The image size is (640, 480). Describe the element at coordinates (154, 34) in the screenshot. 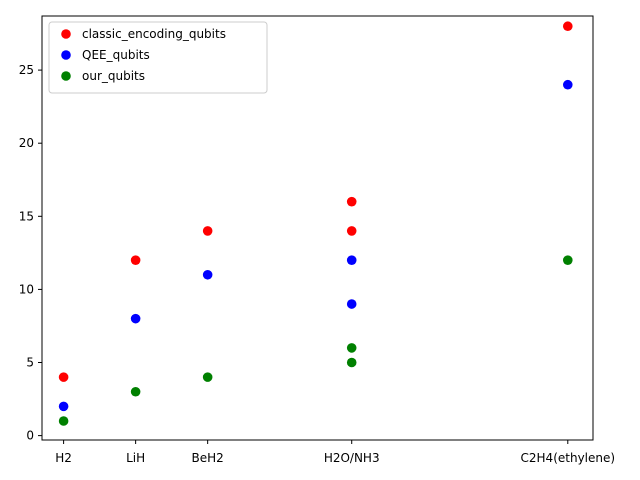

I see `legend-label-classic_encoding_qubits: classic_encoding_qubits` at that location.